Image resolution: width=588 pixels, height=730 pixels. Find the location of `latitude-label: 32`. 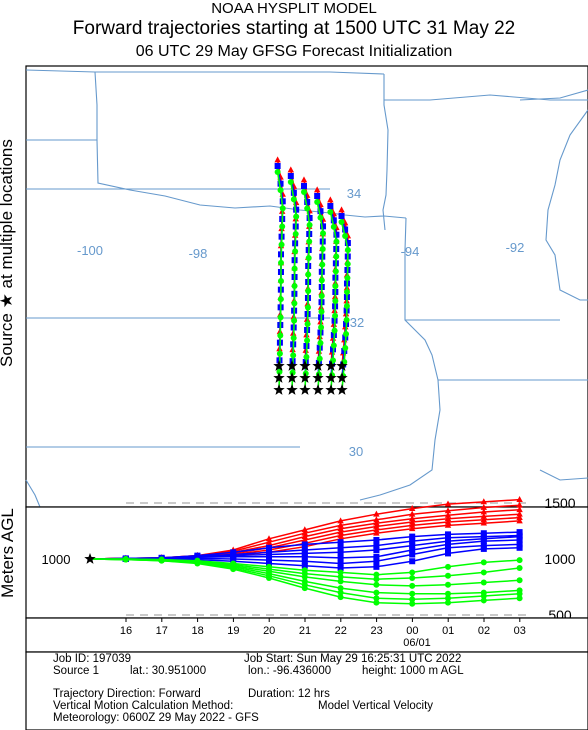

latitude-label: 32 is located at coordinates (357, 322).